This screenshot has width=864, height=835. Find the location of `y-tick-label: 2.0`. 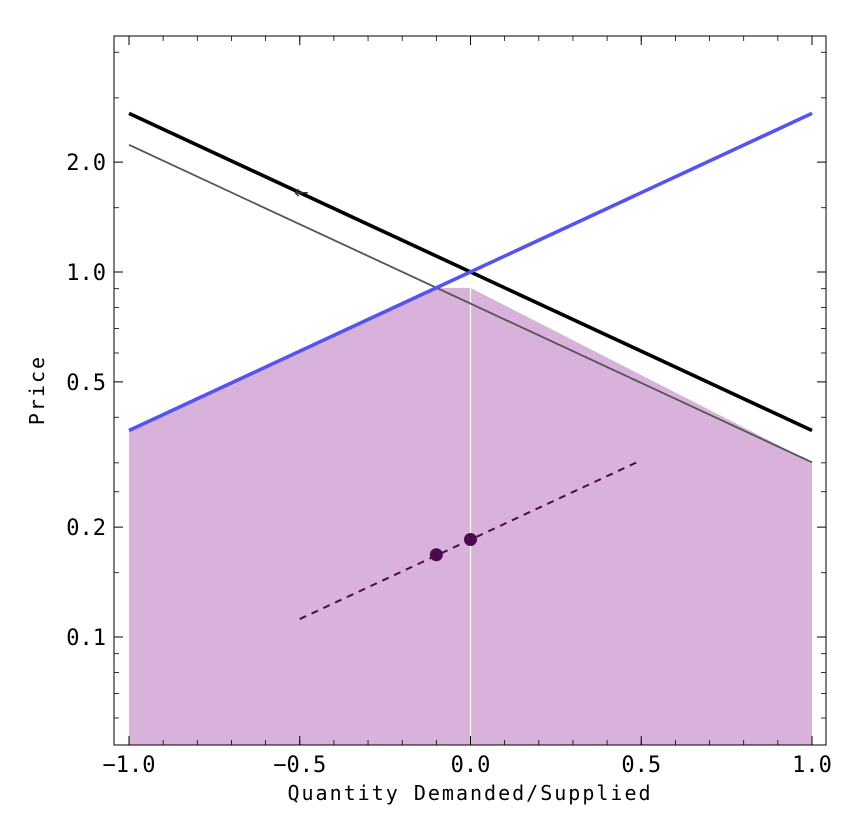

y-tick-label: 2.0 is located at coordinates (86, 163).